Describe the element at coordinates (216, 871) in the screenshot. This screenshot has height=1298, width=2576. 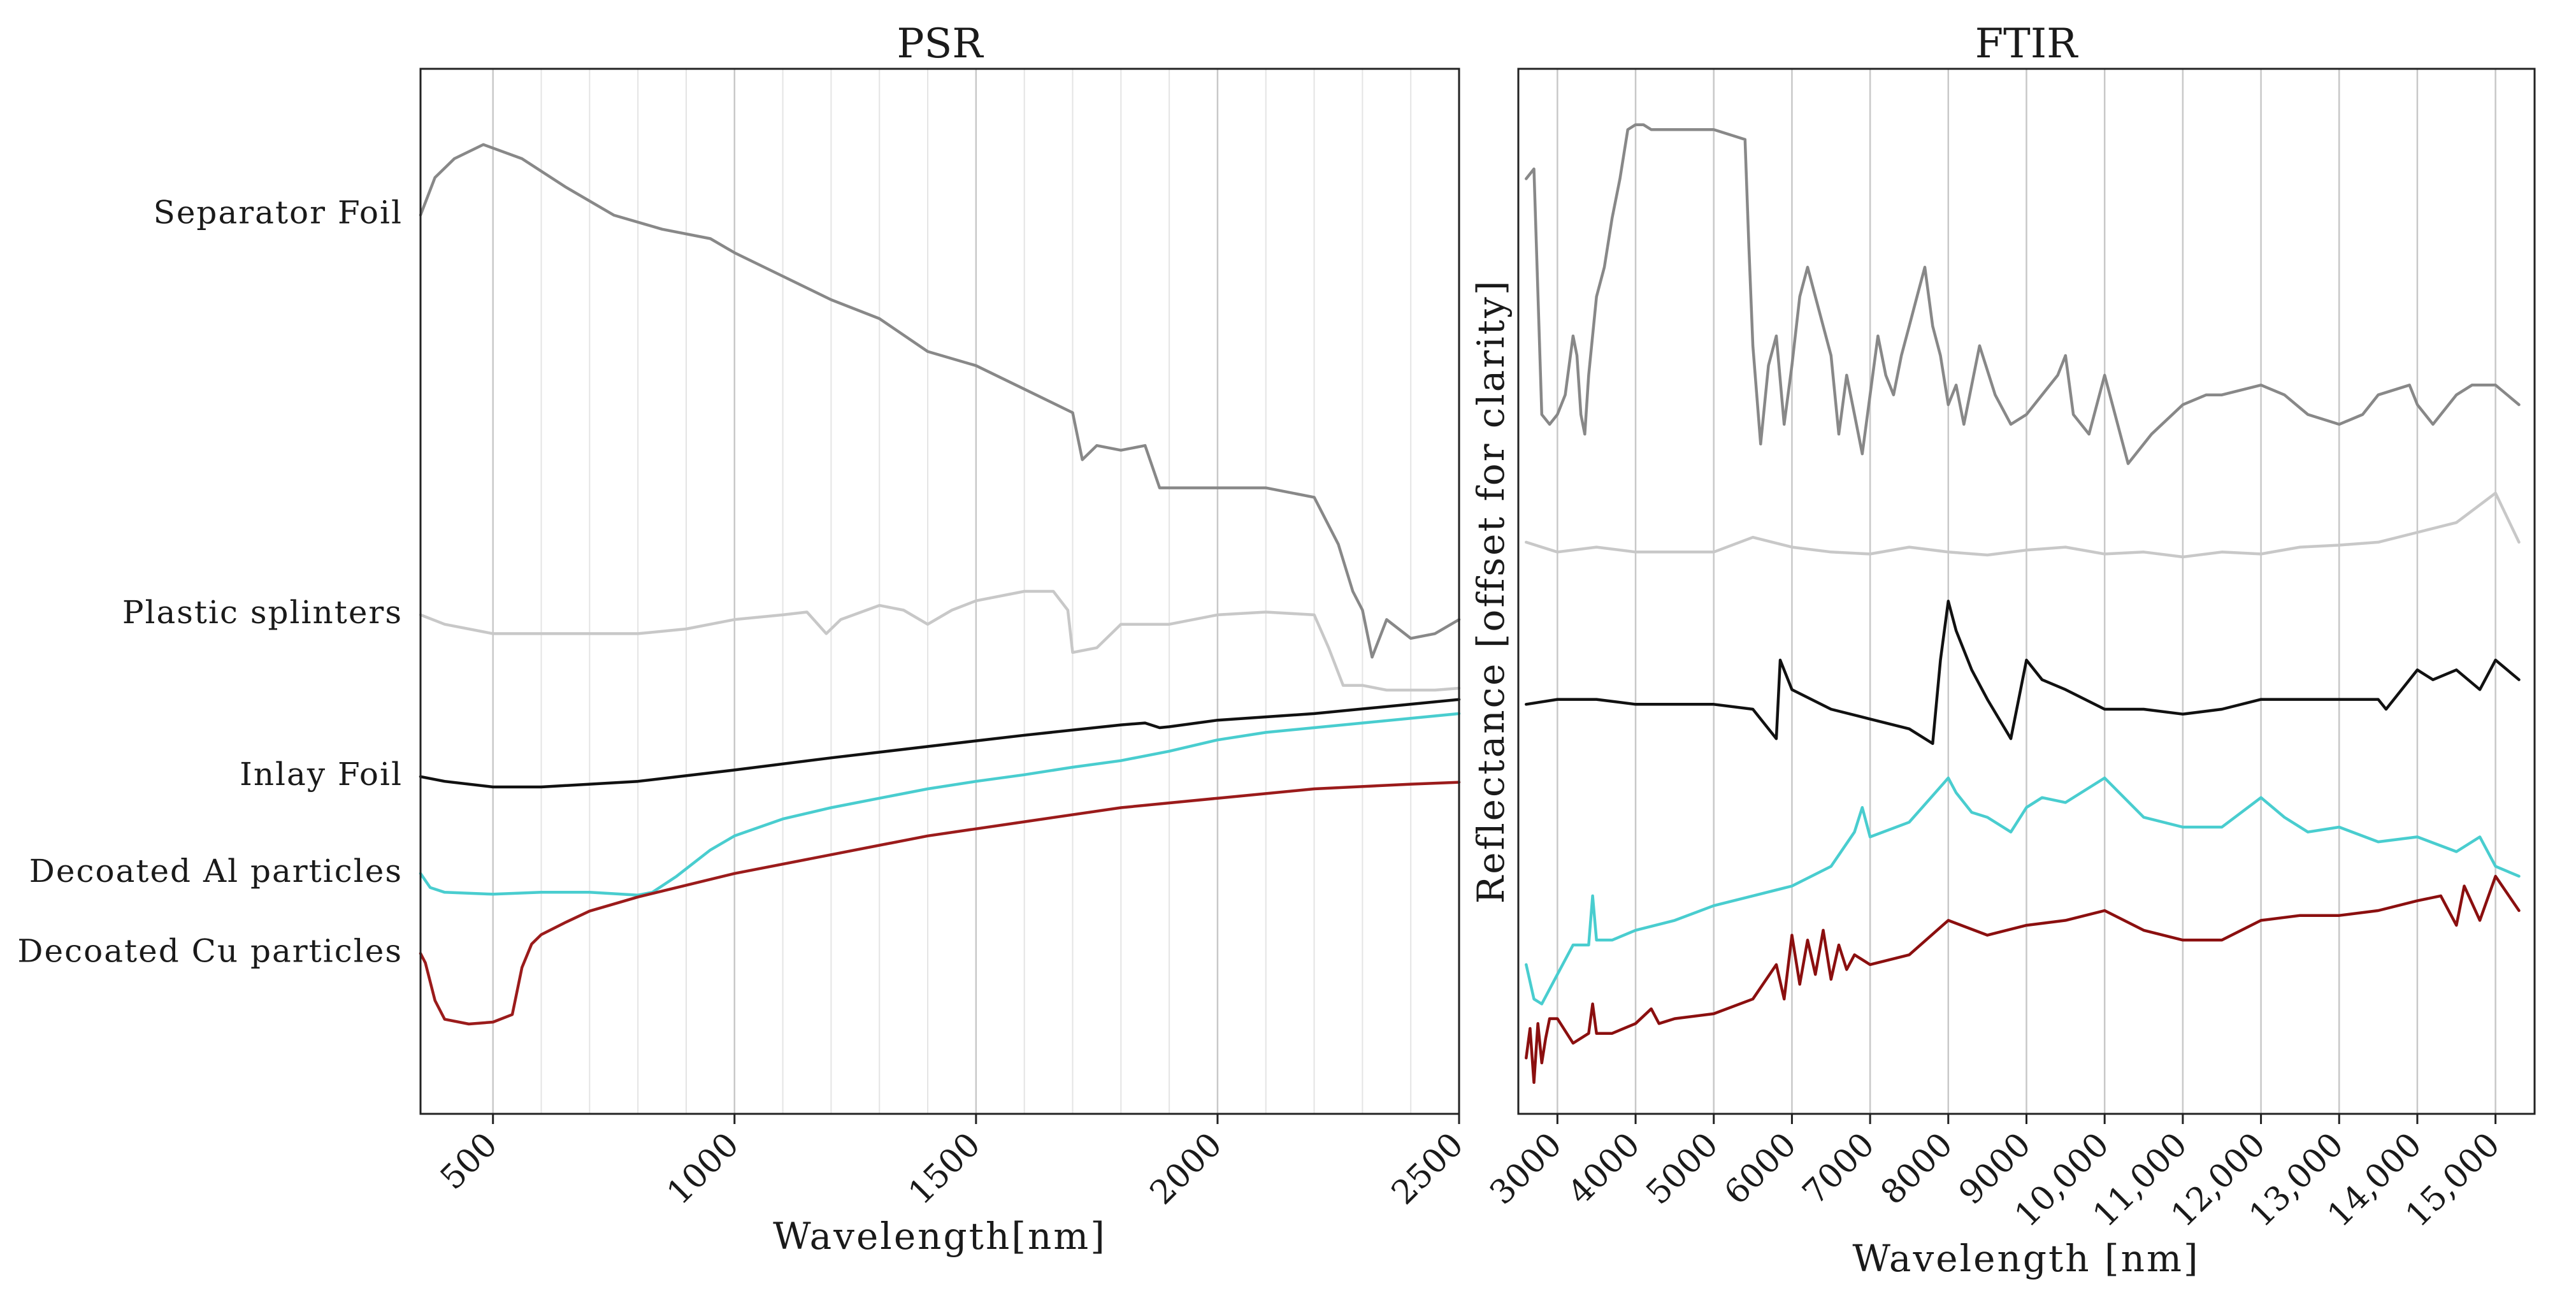
I see `sample-label-decoated-al-particles: Decoated Al particles` at that location.